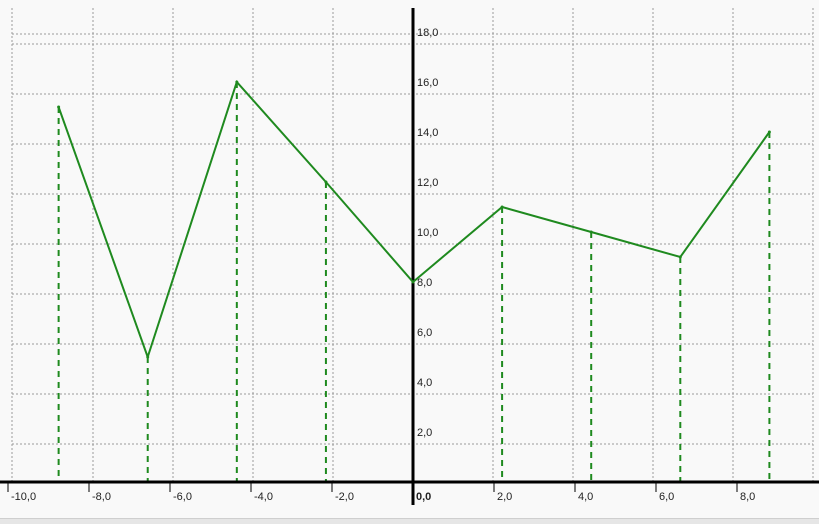  What do you see at coordinates (504, 497) in the screenshot?
I see `x-tick-label: 2,0` at bounding box center [504, 497].